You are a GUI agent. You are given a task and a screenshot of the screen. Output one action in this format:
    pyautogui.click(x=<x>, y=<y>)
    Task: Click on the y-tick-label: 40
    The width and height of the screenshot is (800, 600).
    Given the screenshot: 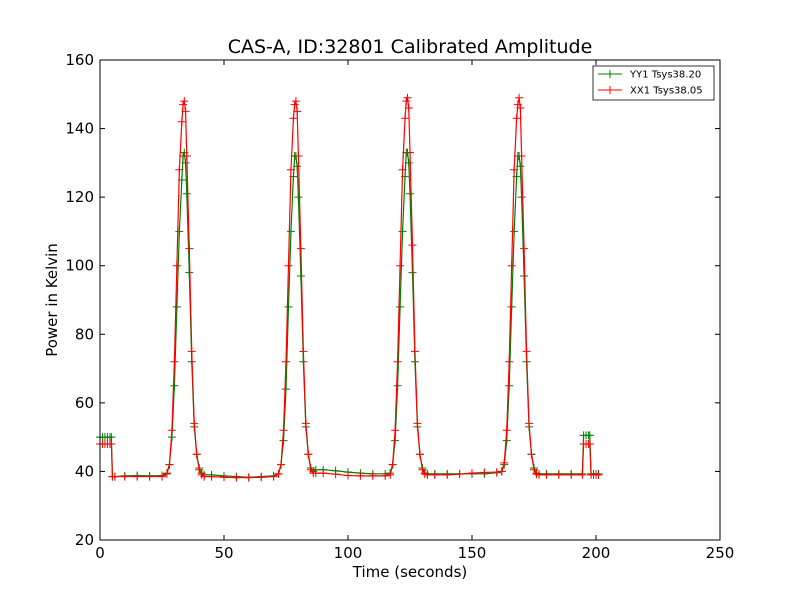 What is the action you would take?
    pyautogui.click(x=84, y=471)
    